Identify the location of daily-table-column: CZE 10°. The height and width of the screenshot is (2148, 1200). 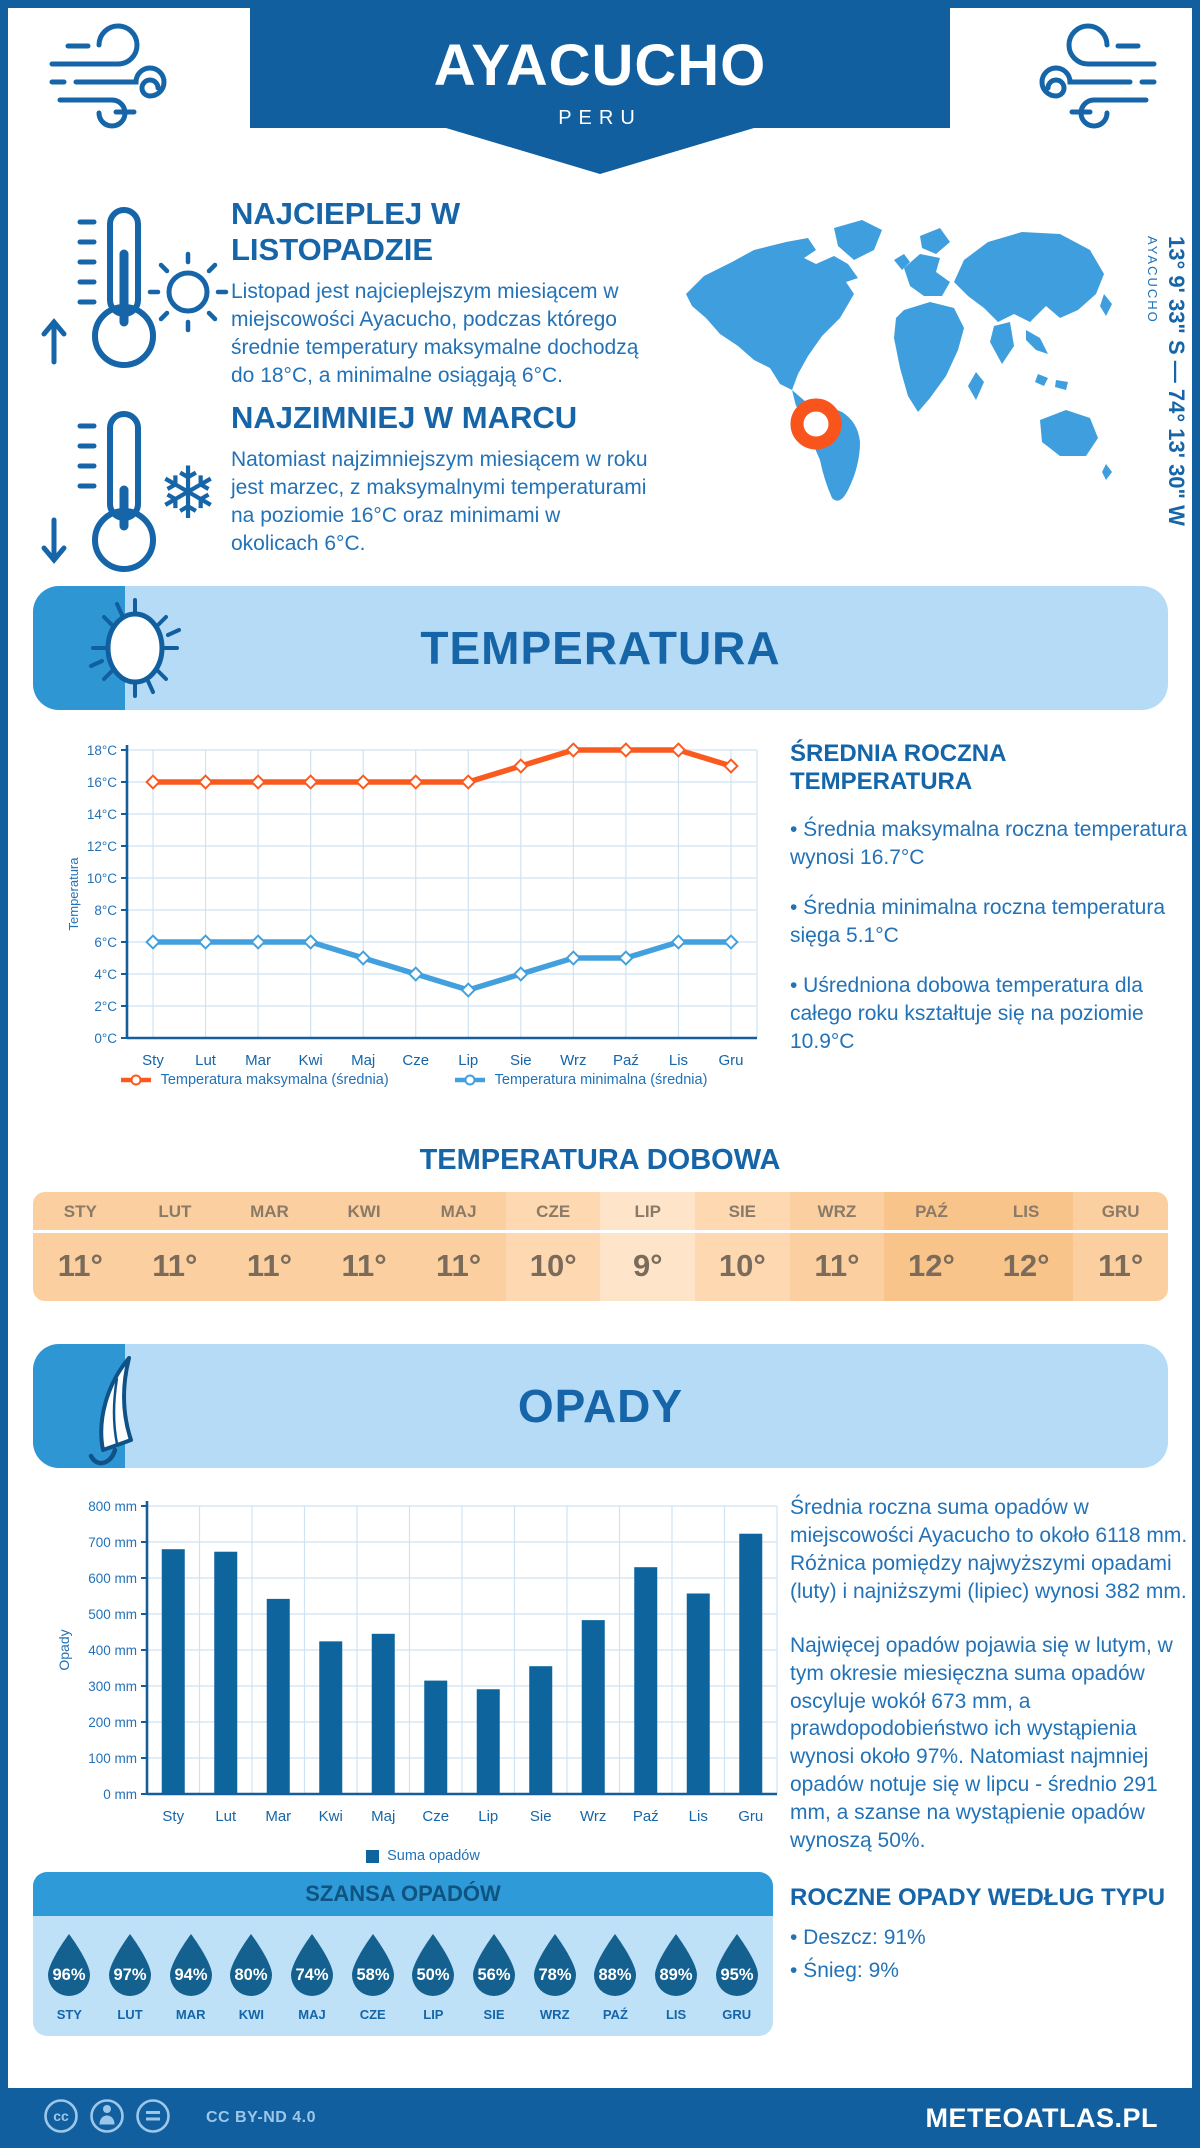
(553, 1246).